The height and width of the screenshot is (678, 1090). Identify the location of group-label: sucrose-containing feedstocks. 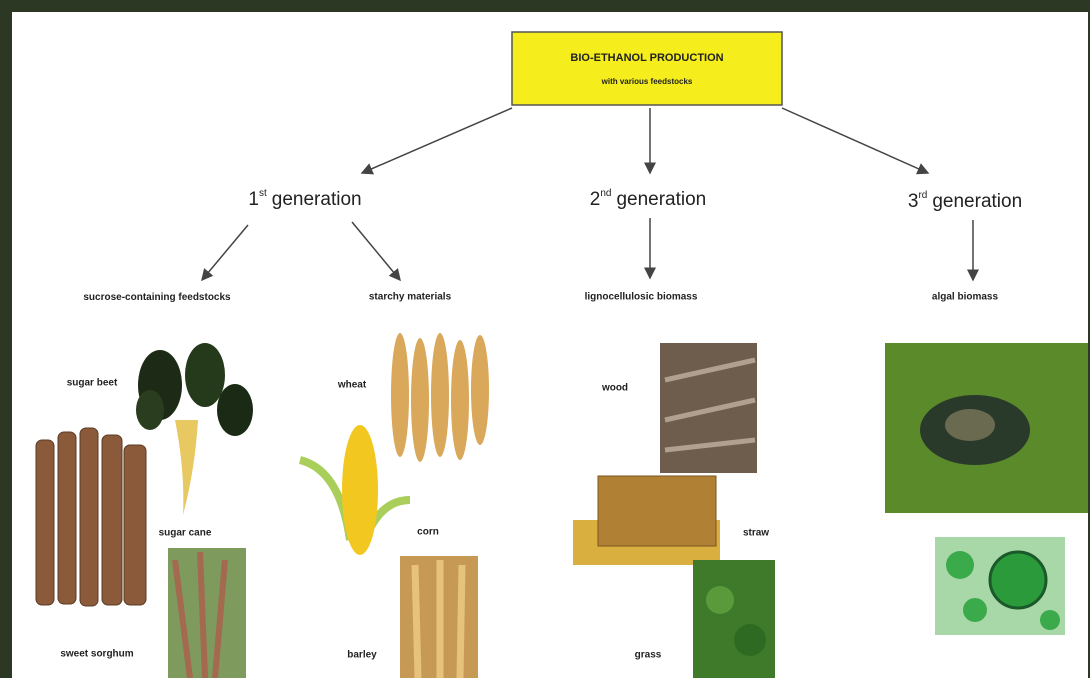
(157, 297).